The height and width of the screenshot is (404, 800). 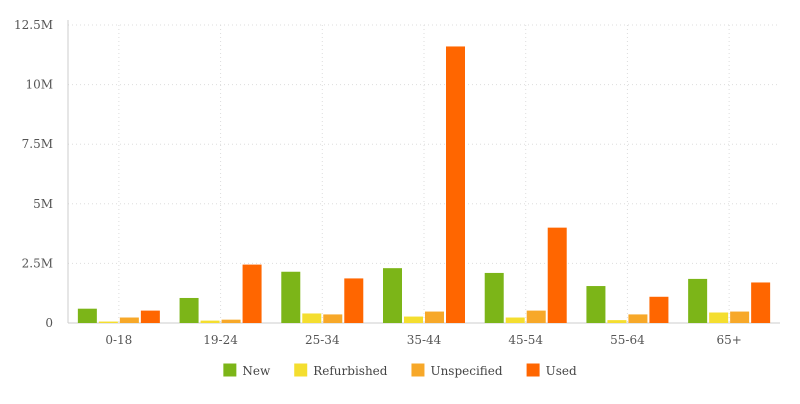 I want to click on x-tick-label: 55-64, so click(x=627, y=340).